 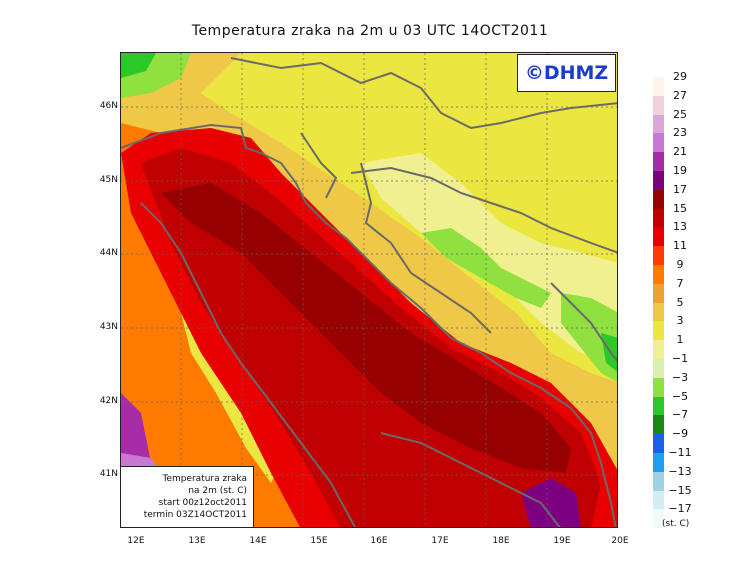 What do you see at coordinates (680, 302) in the screenshot?
I see `colorbar-label: 5` at bounding box center [680, 302].